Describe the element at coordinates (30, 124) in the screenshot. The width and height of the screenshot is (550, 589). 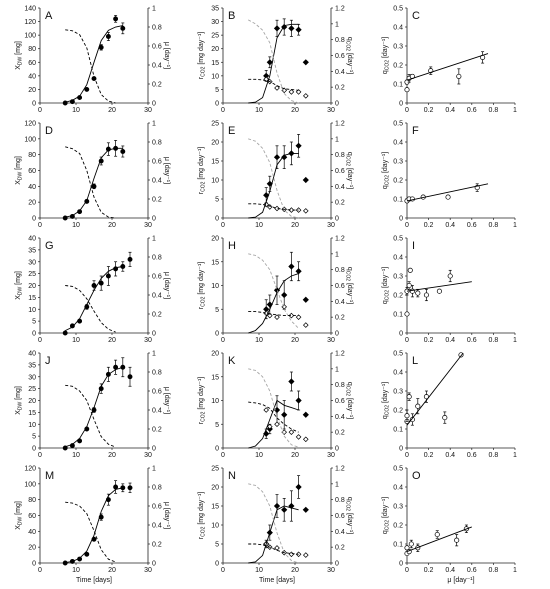
I see `y-tick-label: 120` at that location.